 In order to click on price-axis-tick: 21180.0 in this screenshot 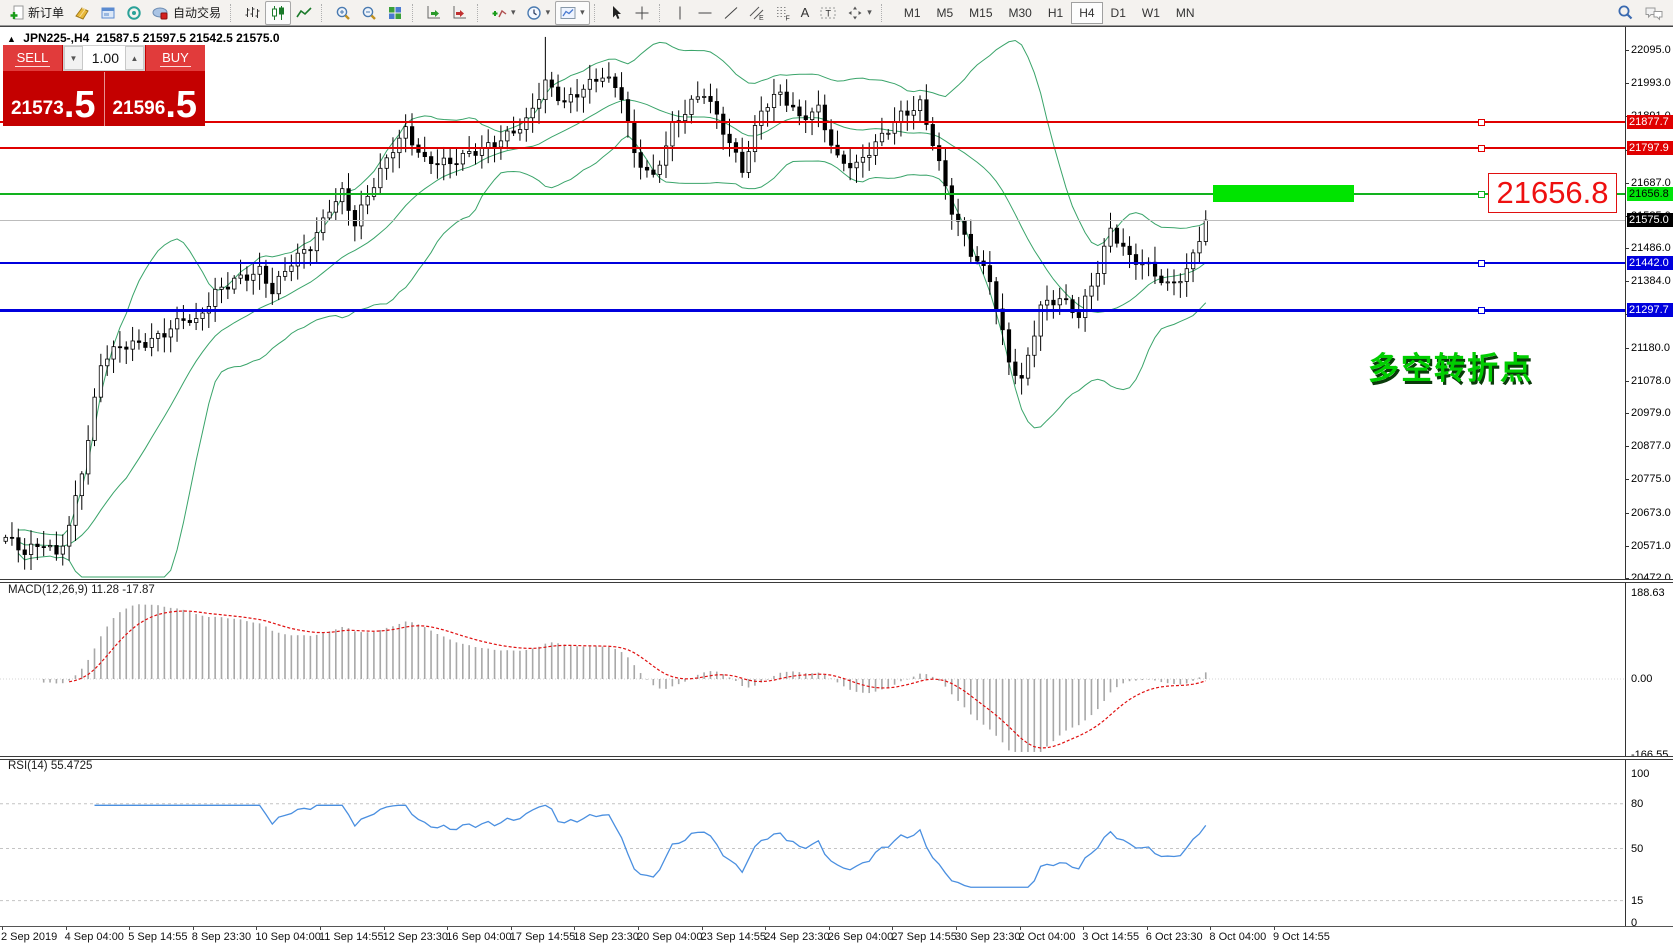, I will do `click(1649, 348)`.